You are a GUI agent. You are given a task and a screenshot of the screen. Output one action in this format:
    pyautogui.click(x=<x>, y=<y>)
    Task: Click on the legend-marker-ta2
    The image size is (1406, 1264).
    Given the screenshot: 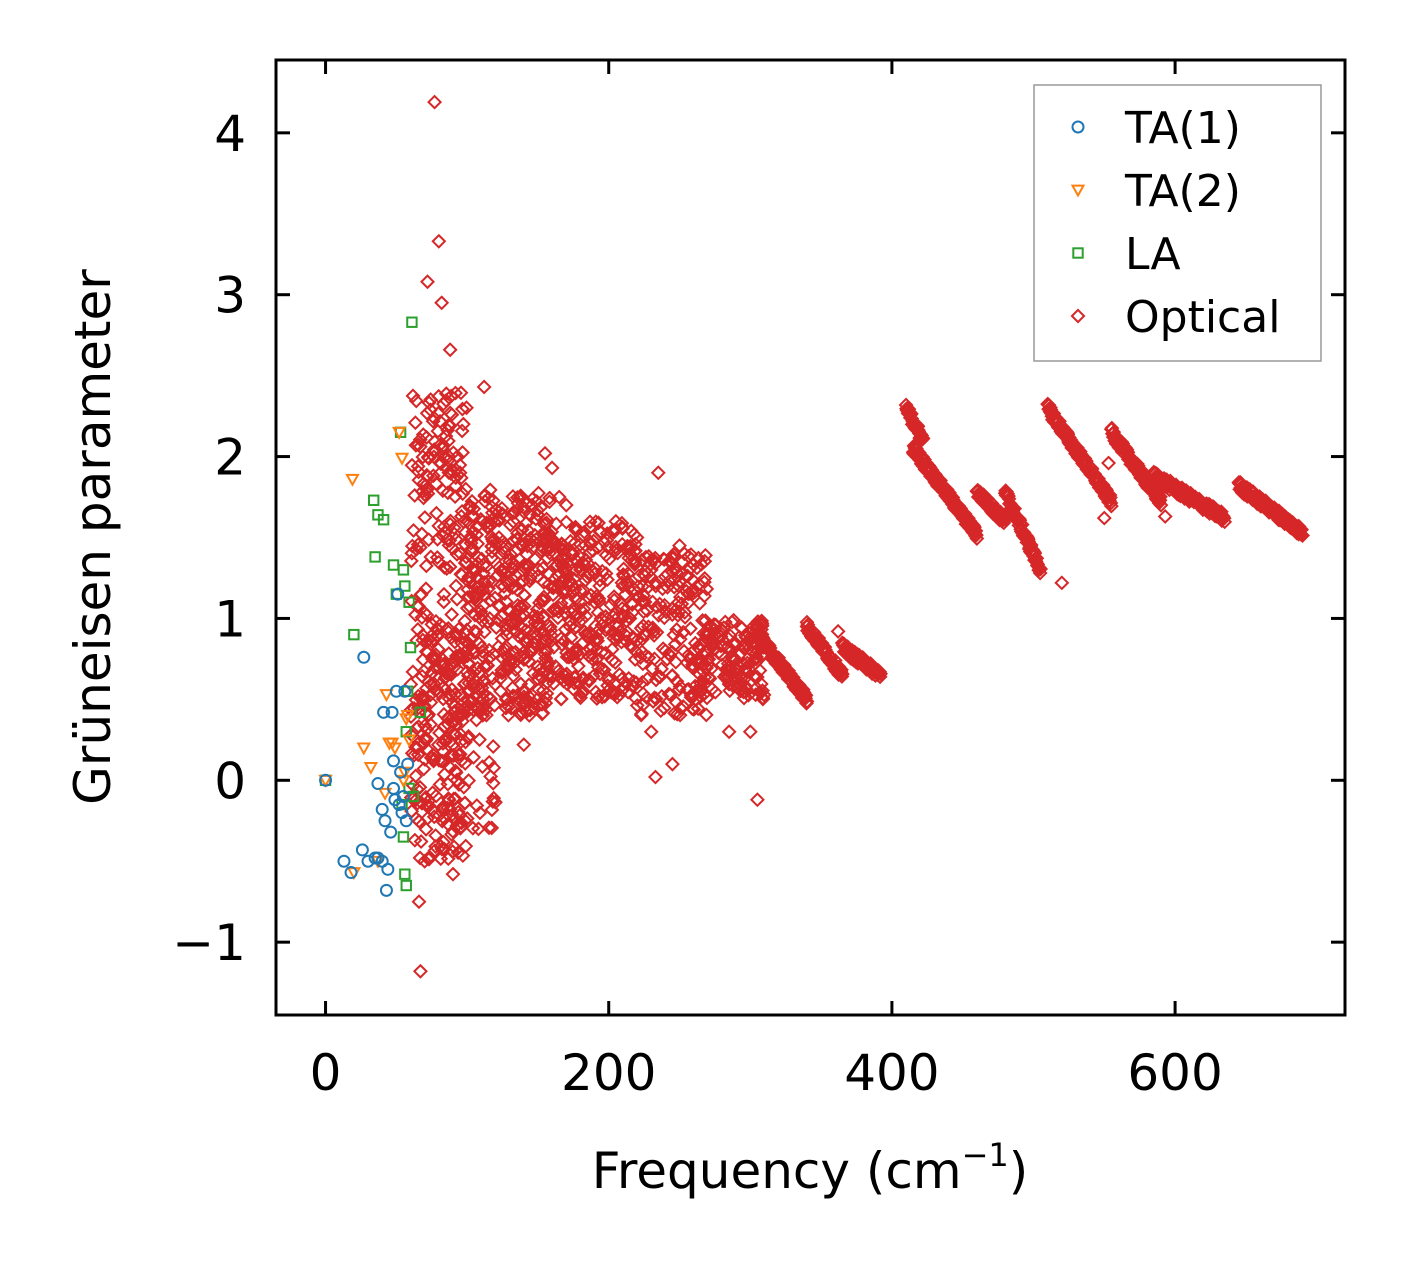 What is the action you would take?
    pyautogui.click(x=1078, y=191)
    